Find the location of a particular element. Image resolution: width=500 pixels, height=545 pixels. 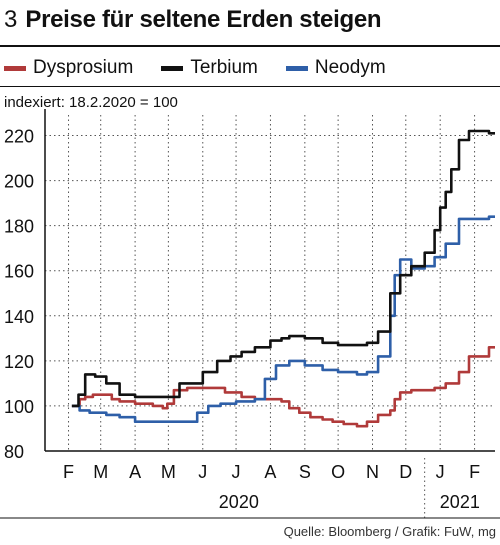

chart-title: Preise für seltene Erden steigen is located at coordinates (203, 19).